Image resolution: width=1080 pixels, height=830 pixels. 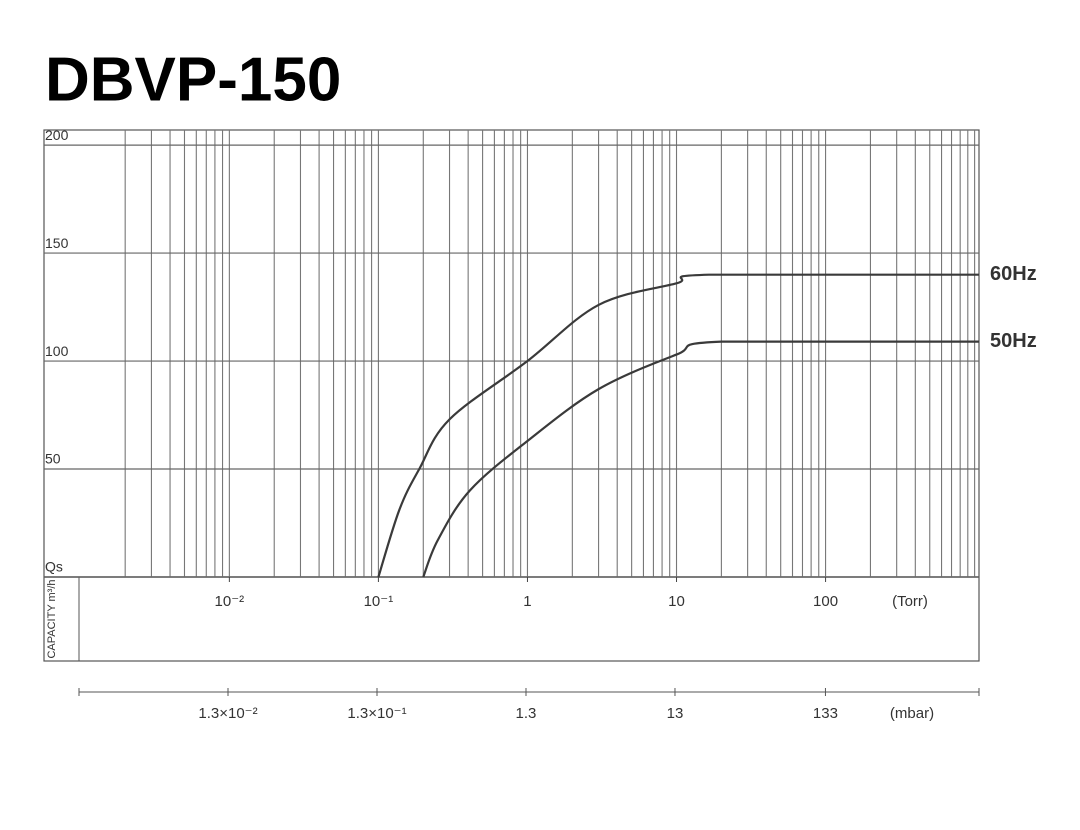 What do you see at coordinates (57, 243) in the screenshot?
I see `y-tick-label: 150` at bounding box center [57, 243].